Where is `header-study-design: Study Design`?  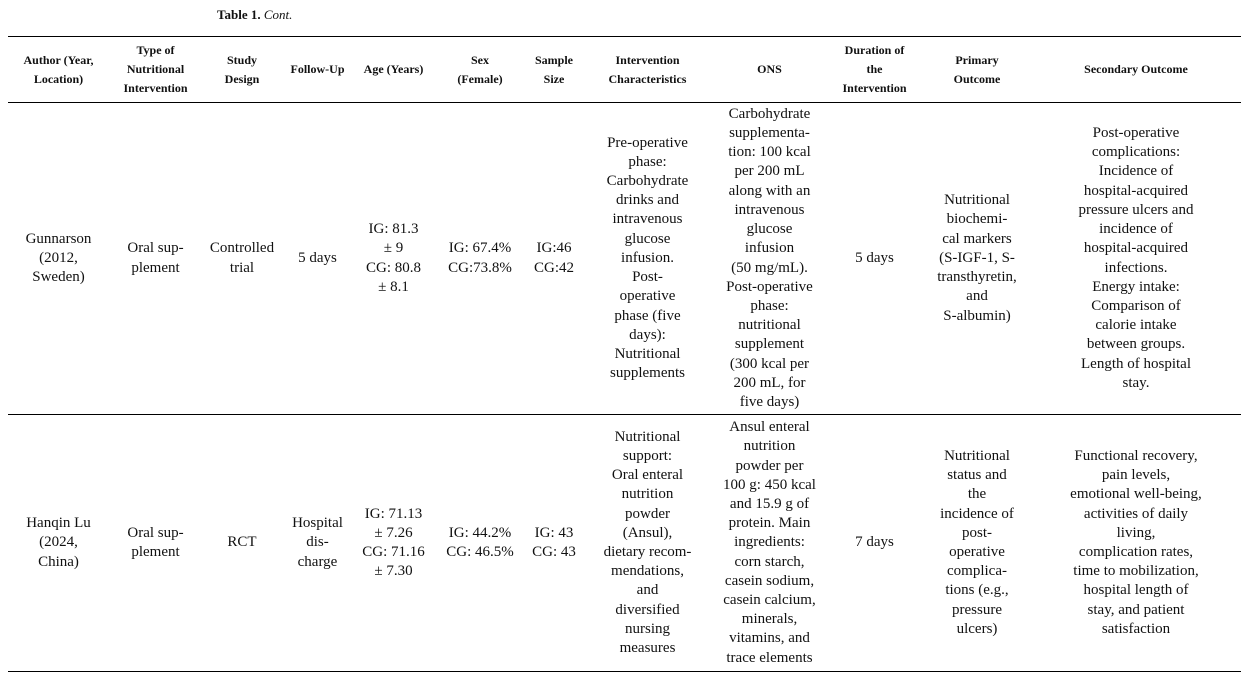
header-study-design: Study Design is located at coordinates (242, 69).